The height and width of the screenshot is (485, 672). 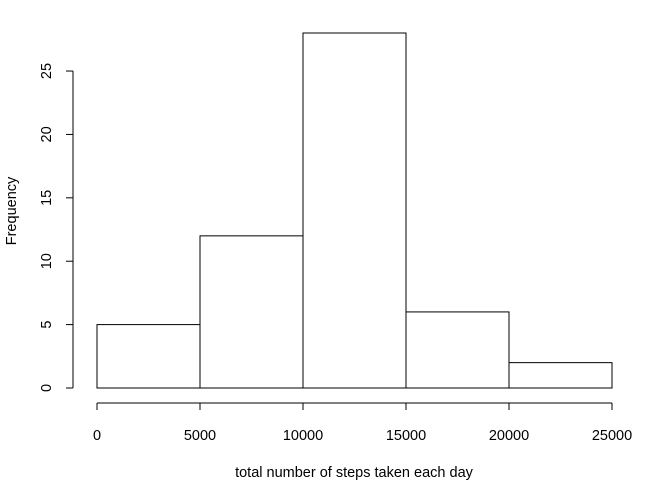 What do you see at coordinates (47, 261) in the screenshot?
I see `y-tick-label: 10` at bounding box center [47, 261].